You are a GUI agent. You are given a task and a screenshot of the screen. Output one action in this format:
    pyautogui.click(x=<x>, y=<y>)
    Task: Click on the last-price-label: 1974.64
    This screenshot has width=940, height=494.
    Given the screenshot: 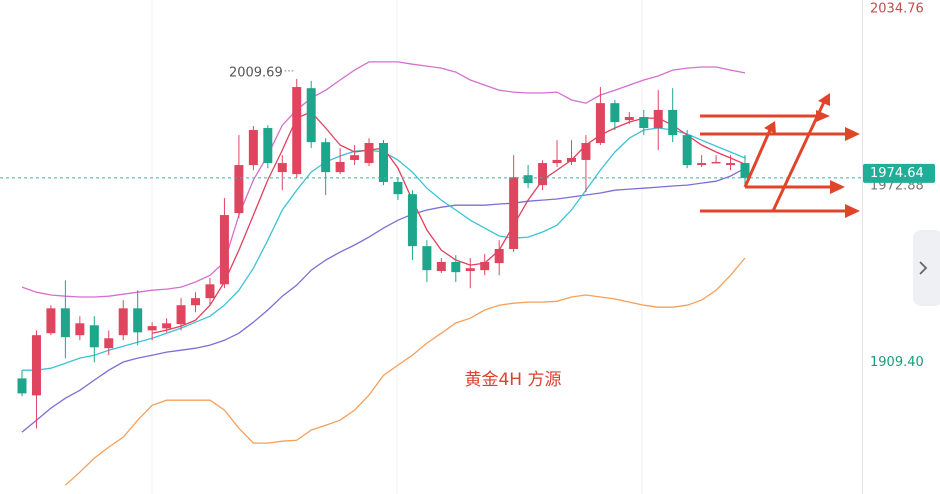 What is the action you would take?
    pyautogui.click(x=897, y=173)
    